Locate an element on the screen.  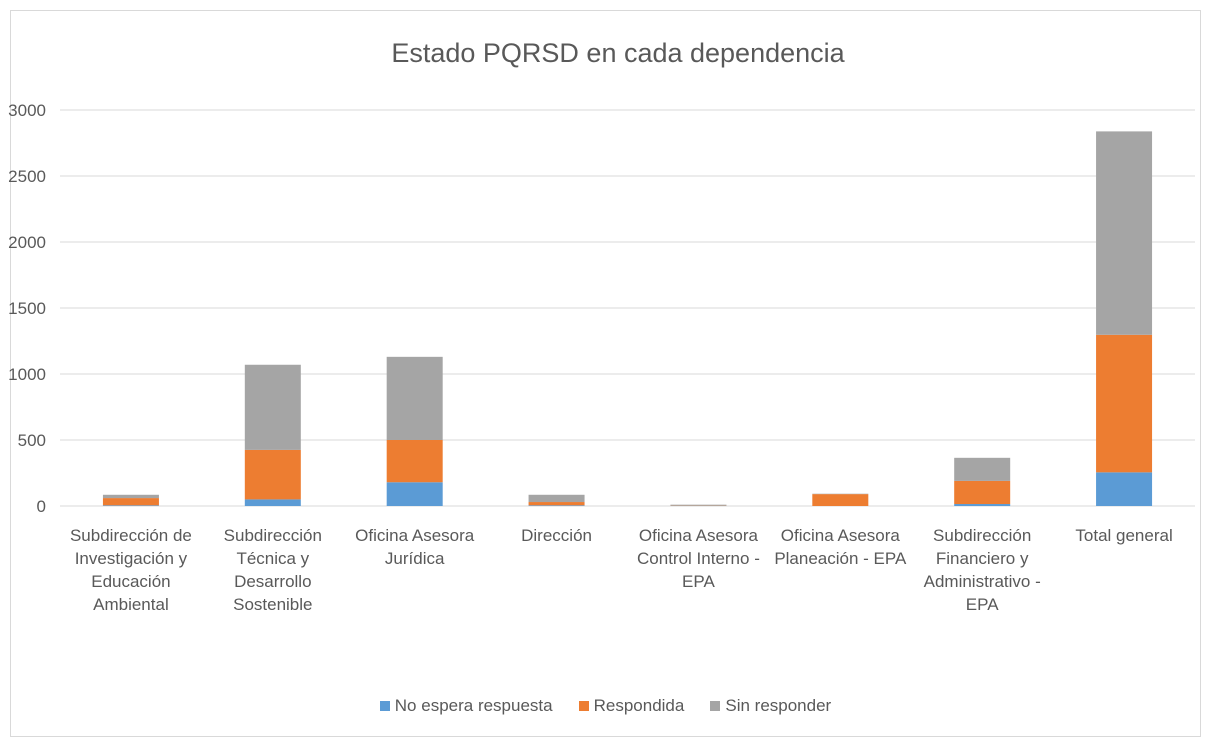
legend-item: No espera respuesta is located at coordinates (466, 706).